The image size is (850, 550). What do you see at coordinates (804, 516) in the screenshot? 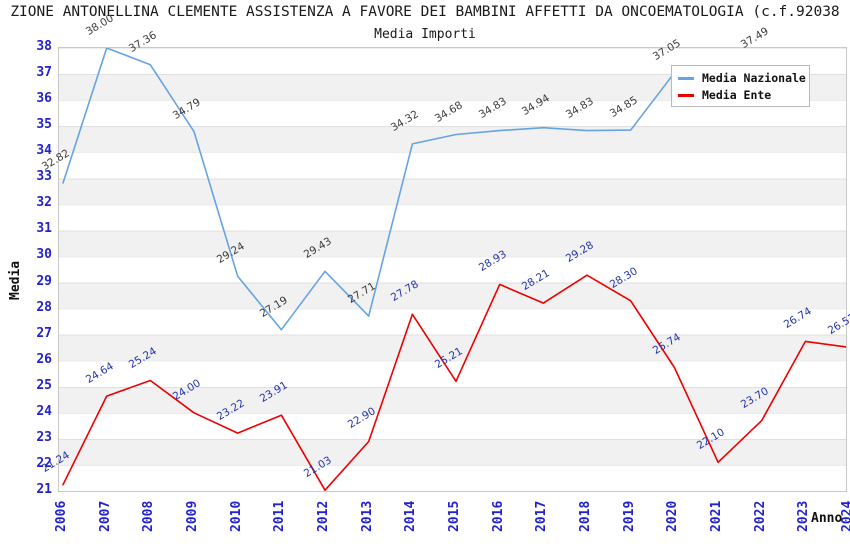
I see `x-tick-label: 2023` at bounding box center [804, 516].